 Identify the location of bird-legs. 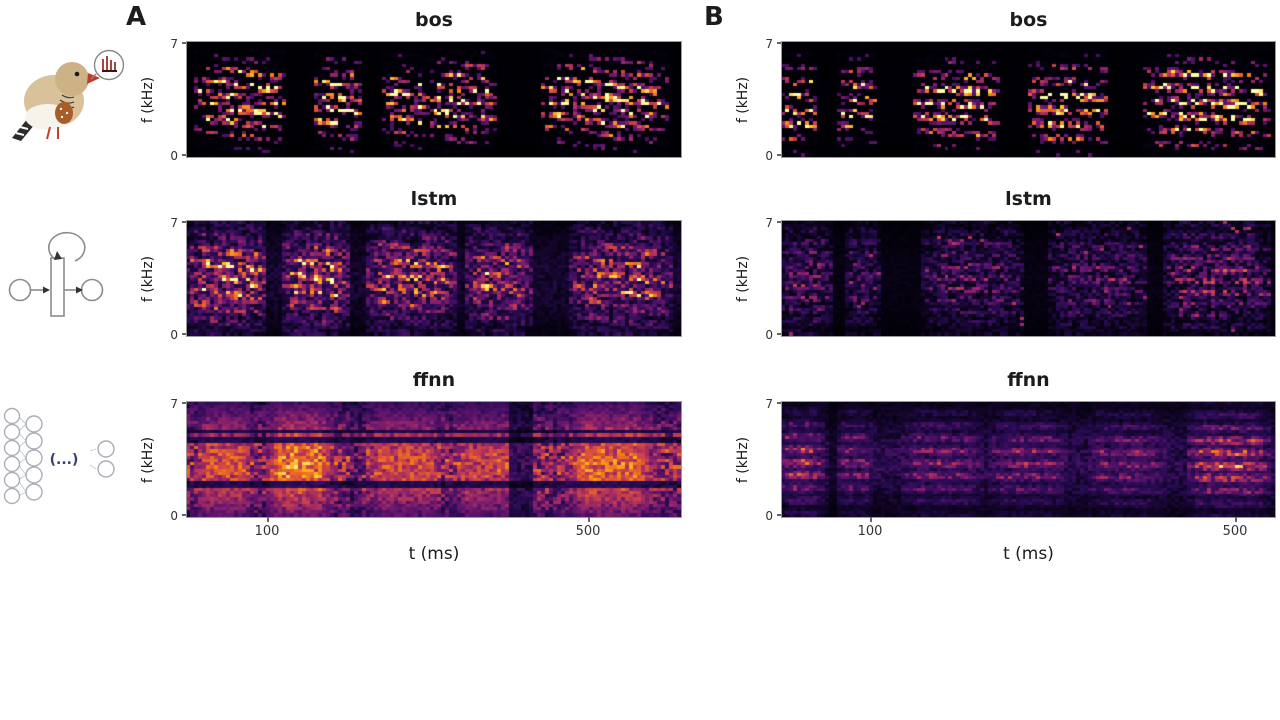
(52, 133).